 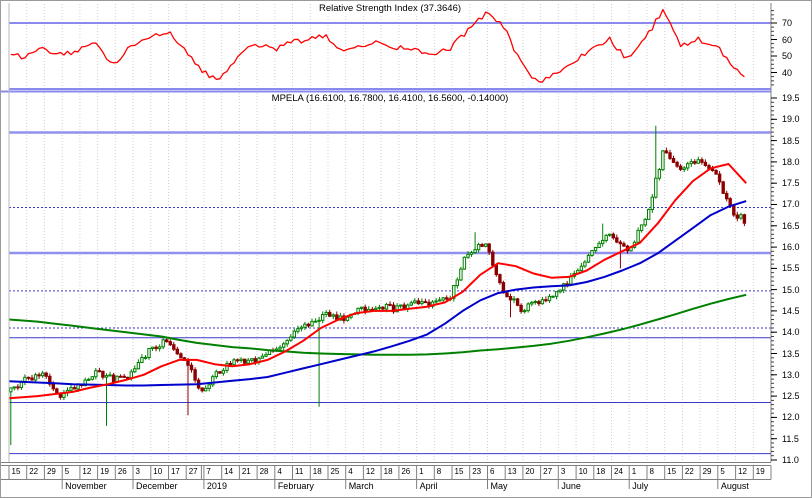 I want to click on price-axis-label: 17.5, so click(x=791, y=183).